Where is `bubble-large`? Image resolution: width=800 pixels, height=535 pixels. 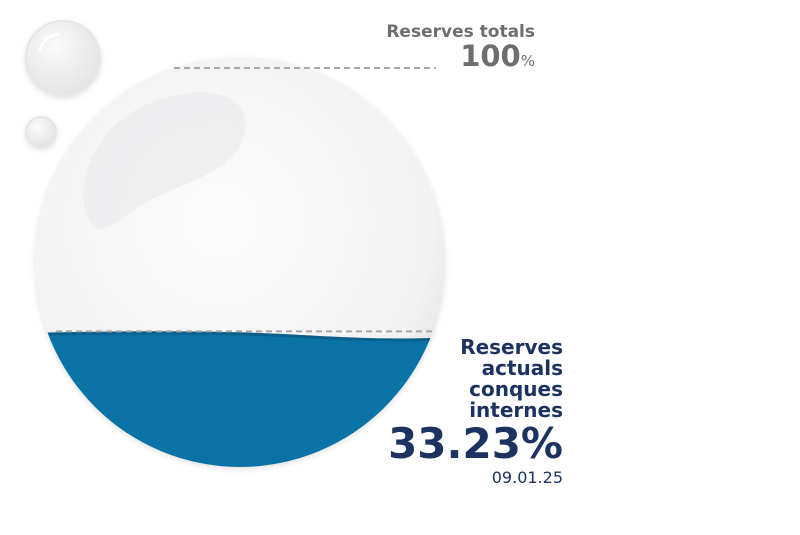
bubble-large is located at coordinates (63, 58).